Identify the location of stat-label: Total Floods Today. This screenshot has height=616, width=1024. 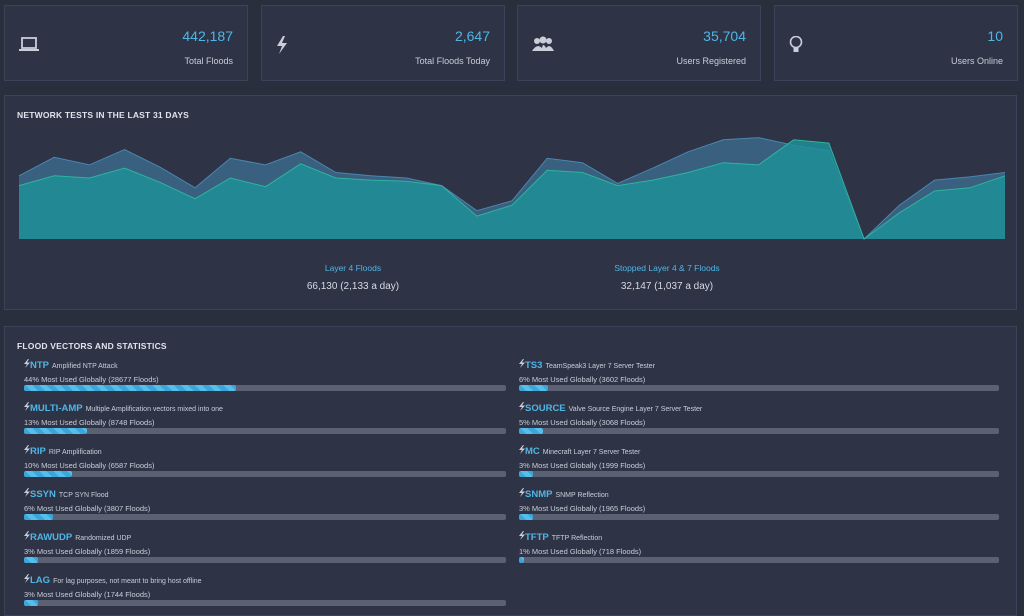
(452, 61).